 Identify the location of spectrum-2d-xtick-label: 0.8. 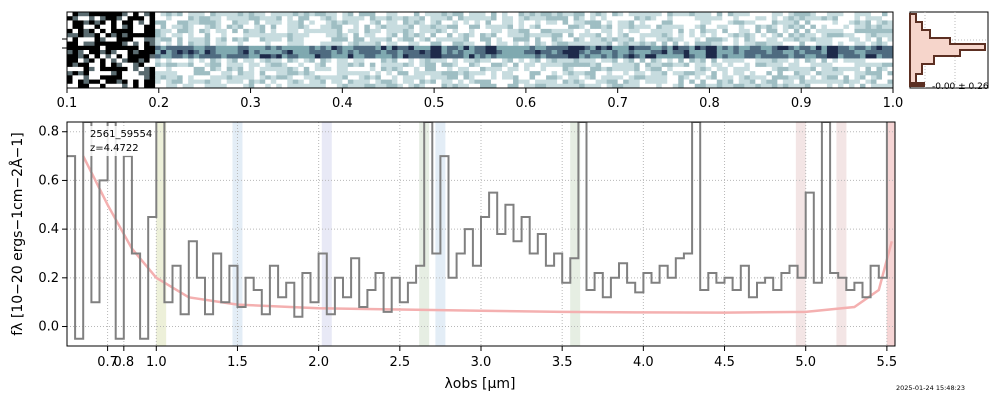
(709, 103).